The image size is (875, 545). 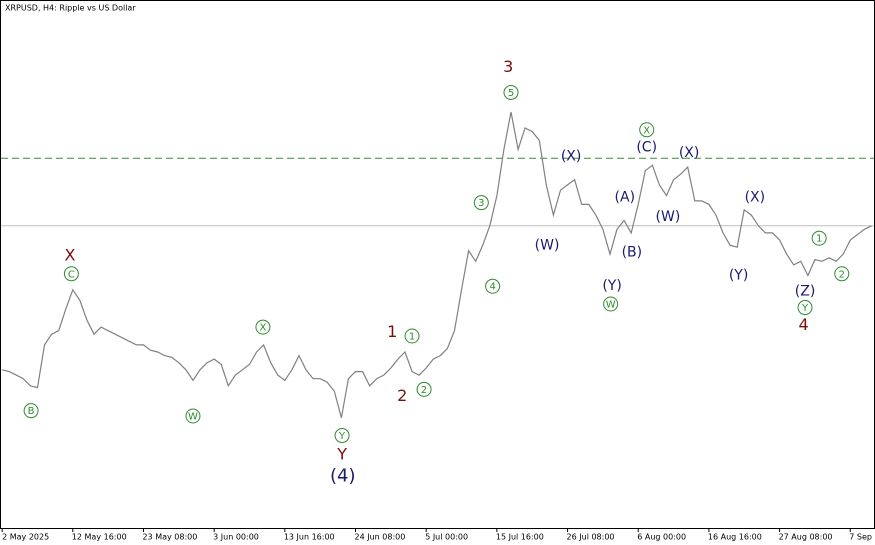 What do you see at coordinates (236, 537) in the screenshot?
I see `x-tick-label: 3 Jun 00:00` at bounding box center [236, 537].